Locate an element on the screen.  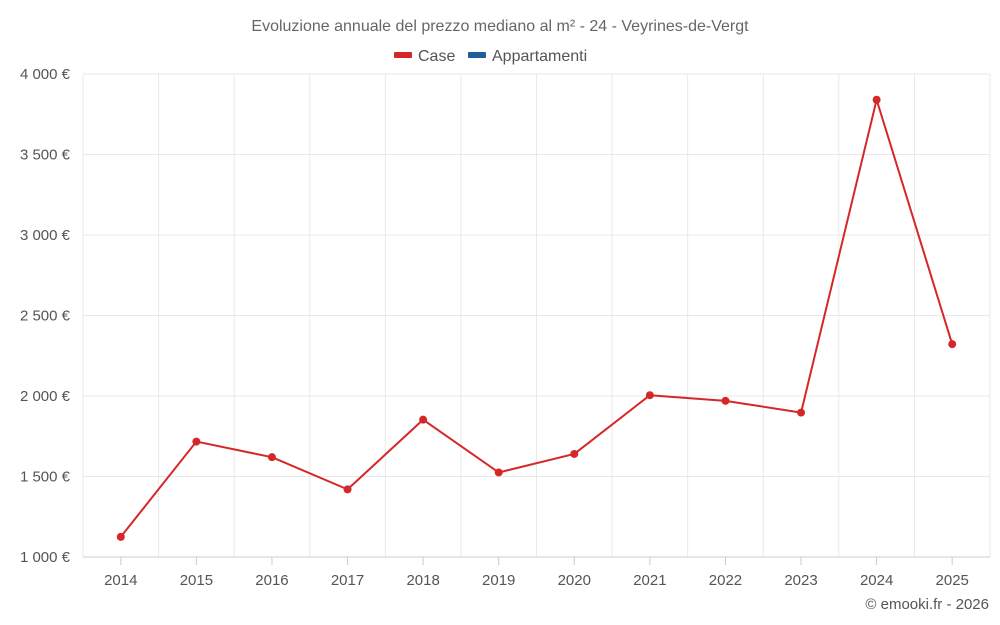
legend-label-case: Case is located at coordinates (436, 56).